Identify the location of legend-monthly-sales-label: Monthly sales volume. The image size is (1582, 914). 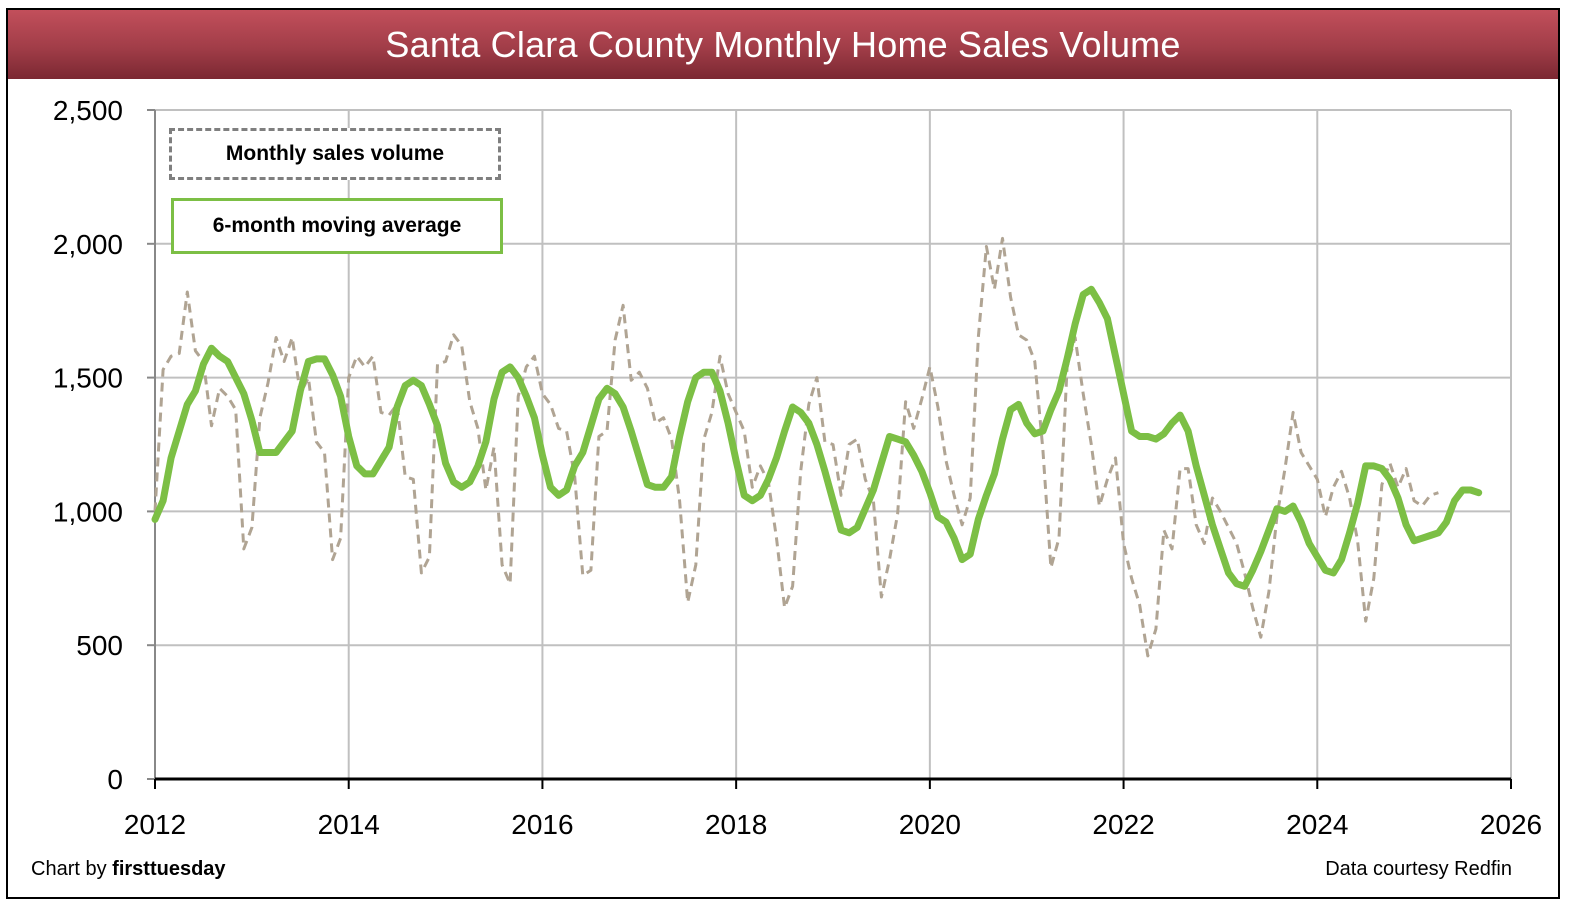
(335, 153).